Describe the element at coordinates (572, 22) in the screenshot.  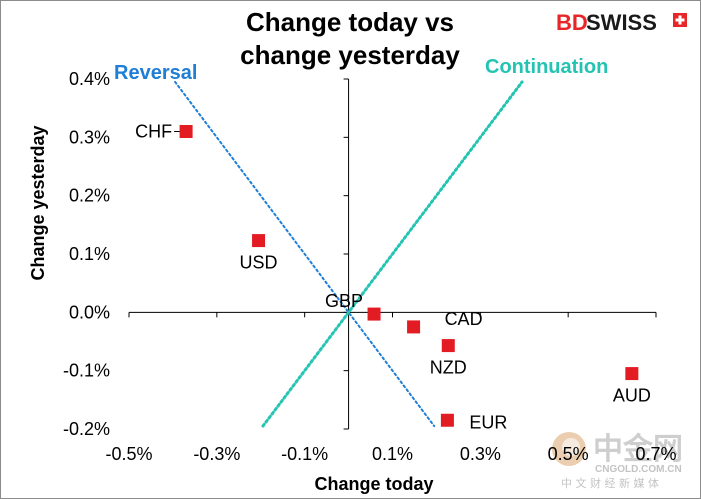
I see `logo-text-bd: BD` at that location.